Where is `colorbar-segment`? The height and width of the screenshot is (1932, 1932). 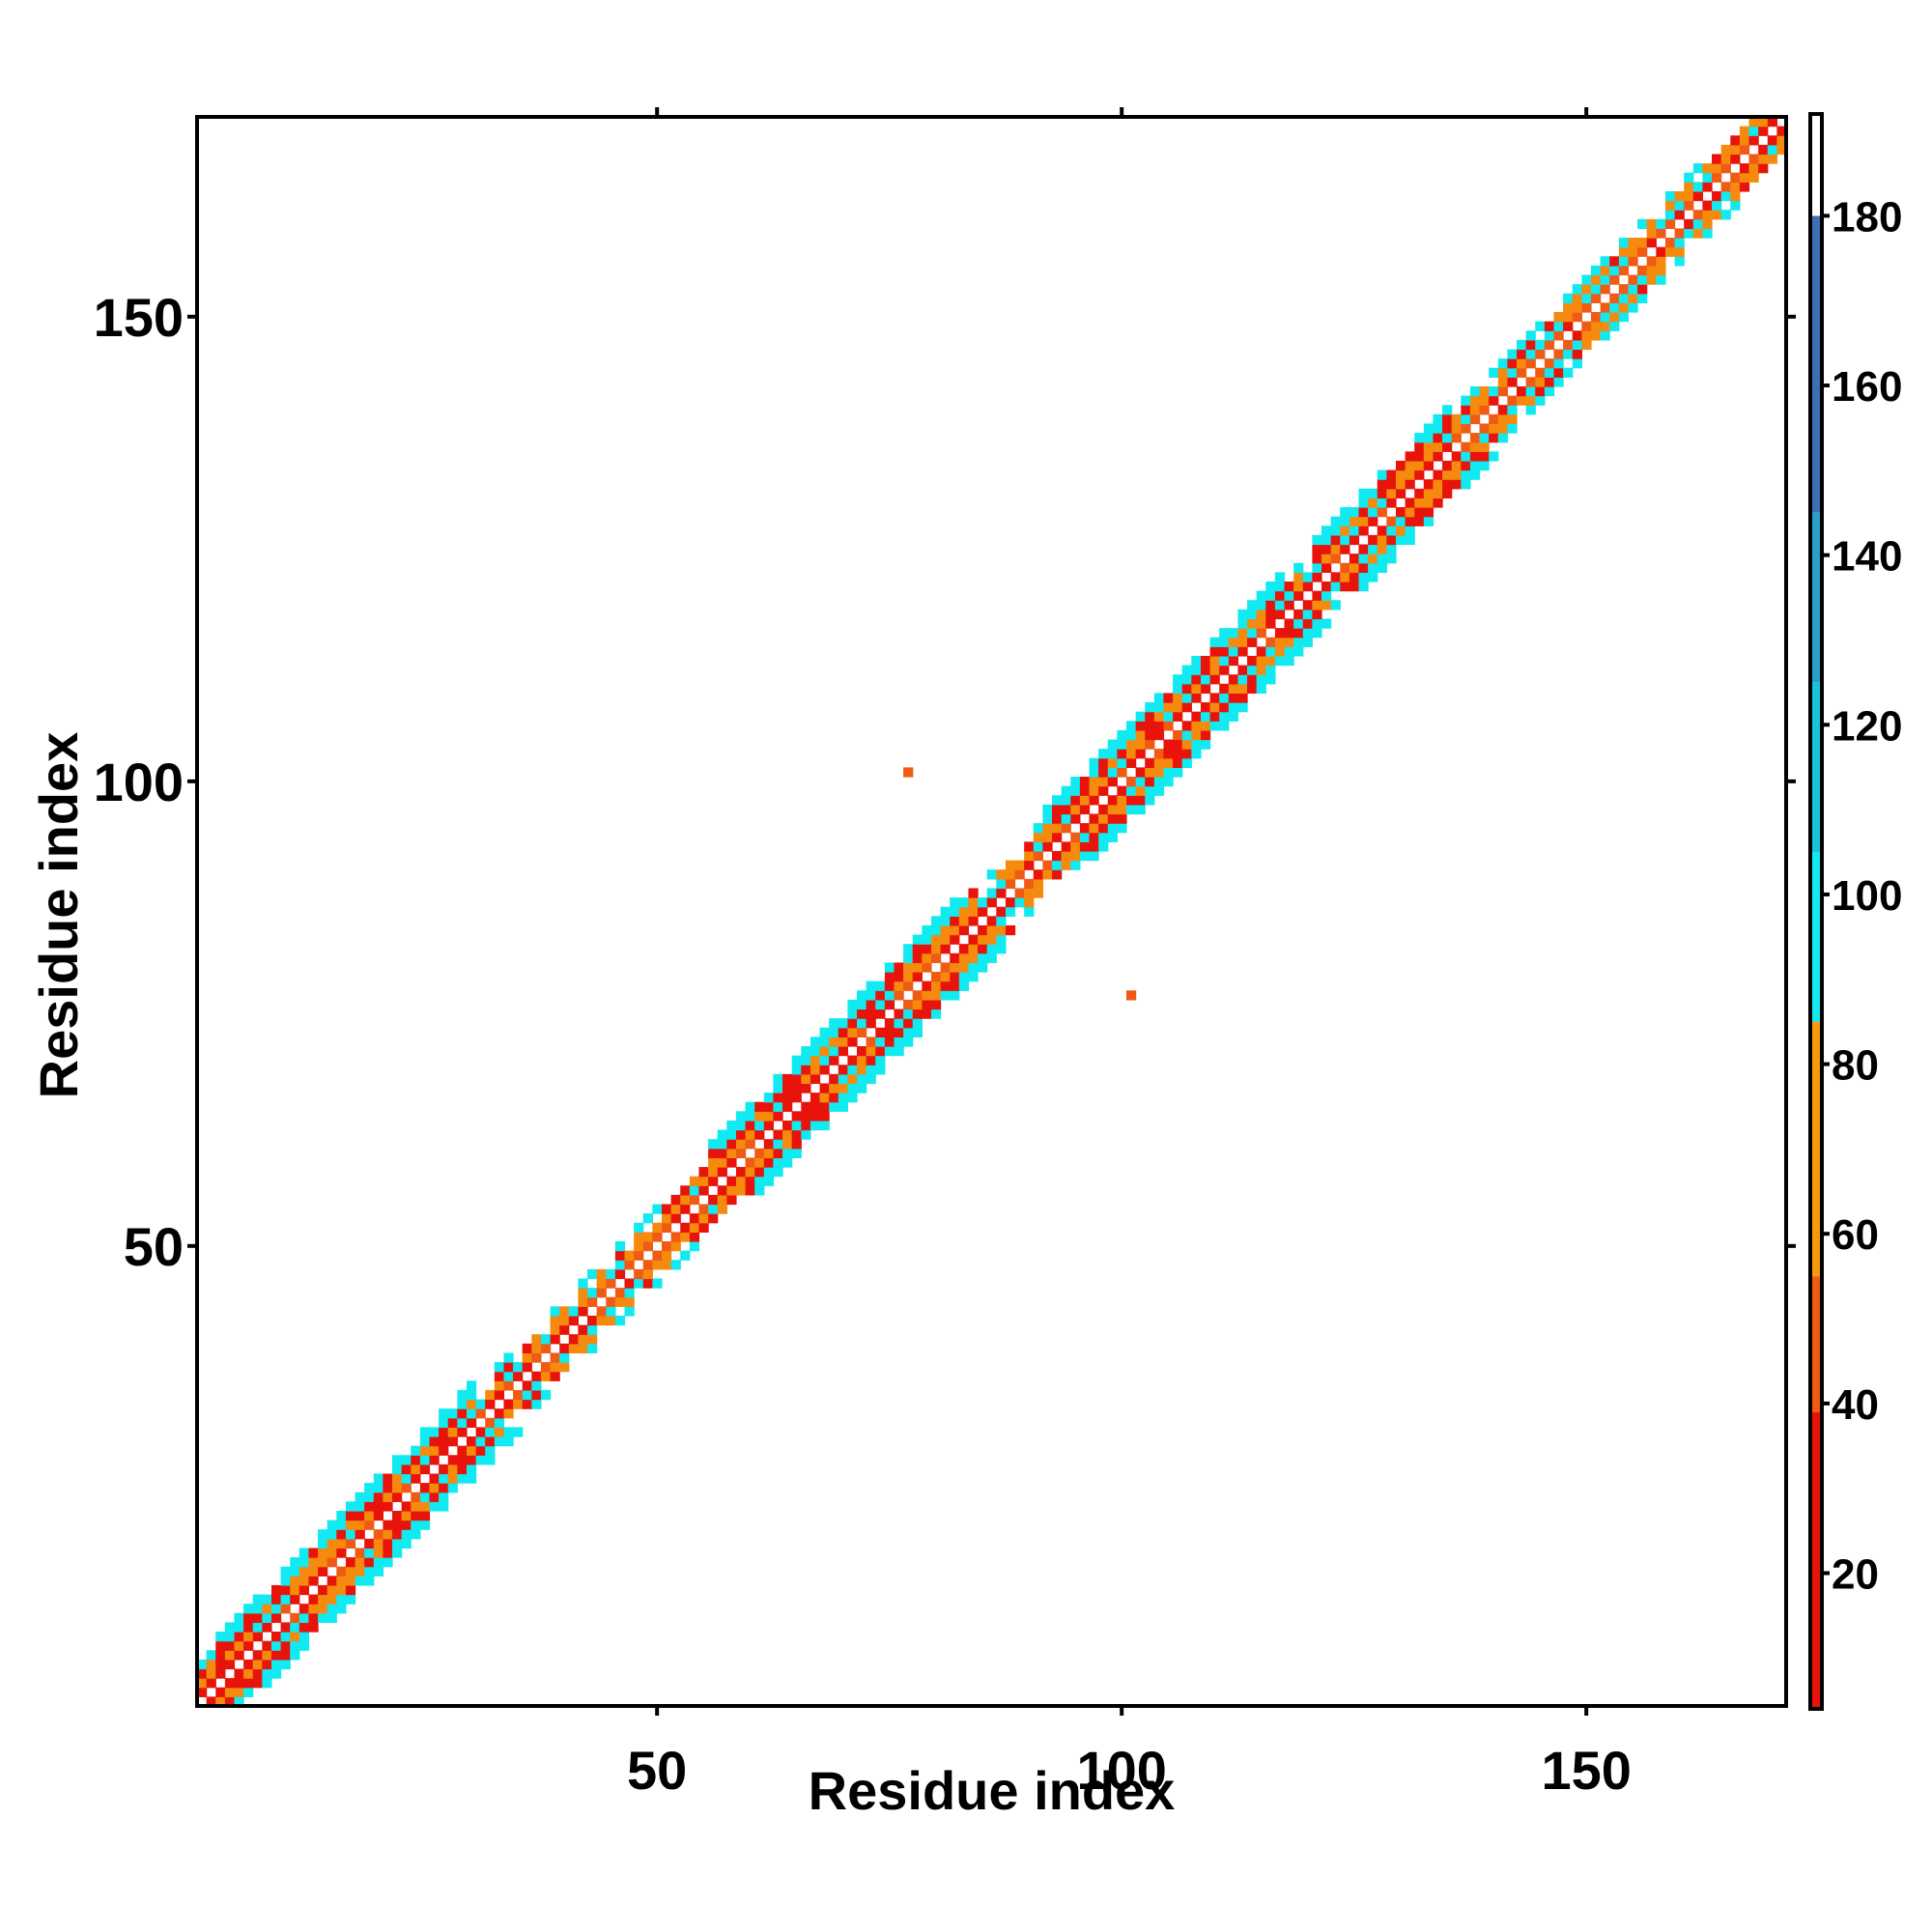 colorbar-segment is located at coordinates (1816, 1149).